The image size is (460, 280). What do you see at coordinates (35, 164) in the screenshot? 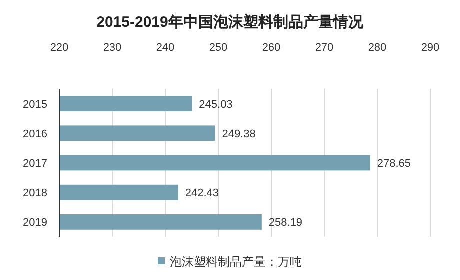
I see `y-tick-label: 2017` at bounding box center [35, 164].